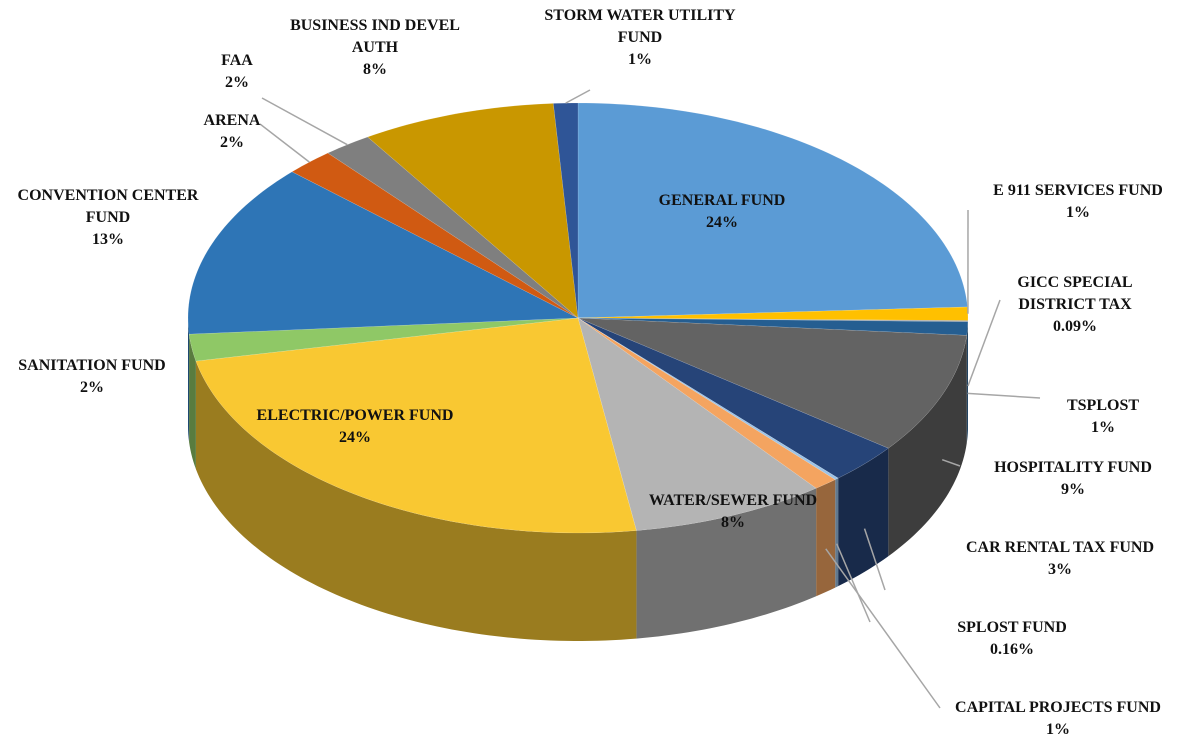 This screenshot has width=1182, height=745. Describe the element at coordinates (1070, 479) in the screenshot. I see `data-label: HOSPITALITY FUND 9%` at that location.